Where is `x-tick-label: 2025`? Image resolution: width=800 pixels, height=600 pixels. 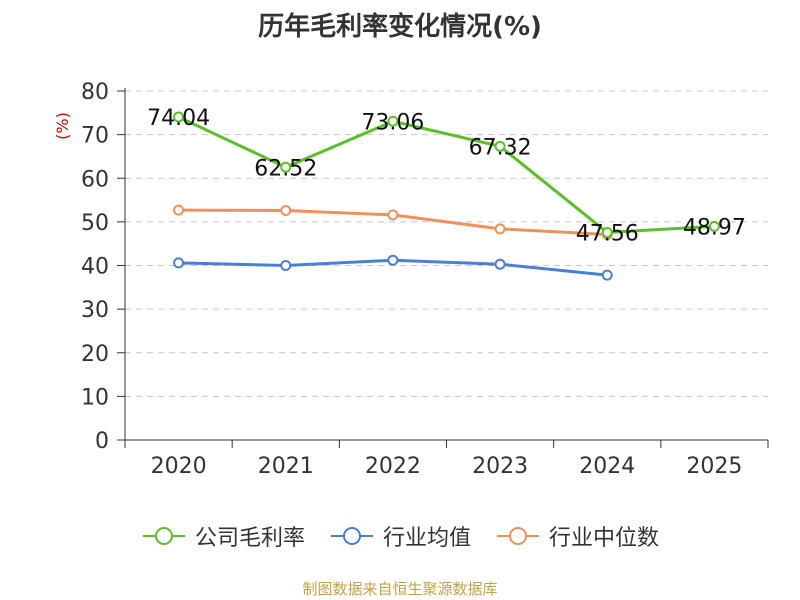 x-tick-label: 2025 is located at coordinates (714, 466).